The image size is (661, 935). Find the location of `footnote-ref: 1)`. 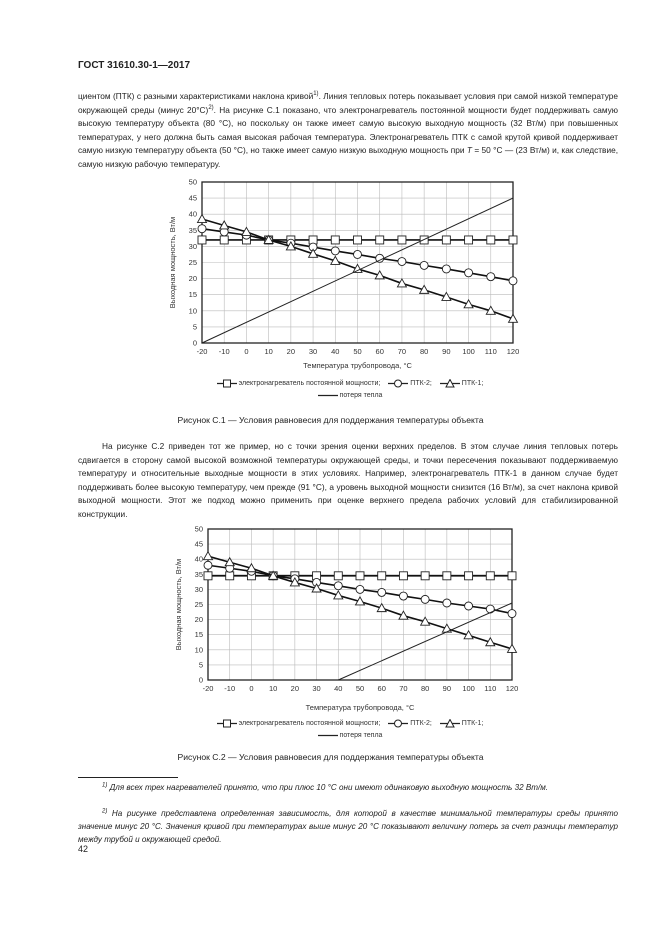

footnote-ref: 1) is located at coordinates (316, 94).